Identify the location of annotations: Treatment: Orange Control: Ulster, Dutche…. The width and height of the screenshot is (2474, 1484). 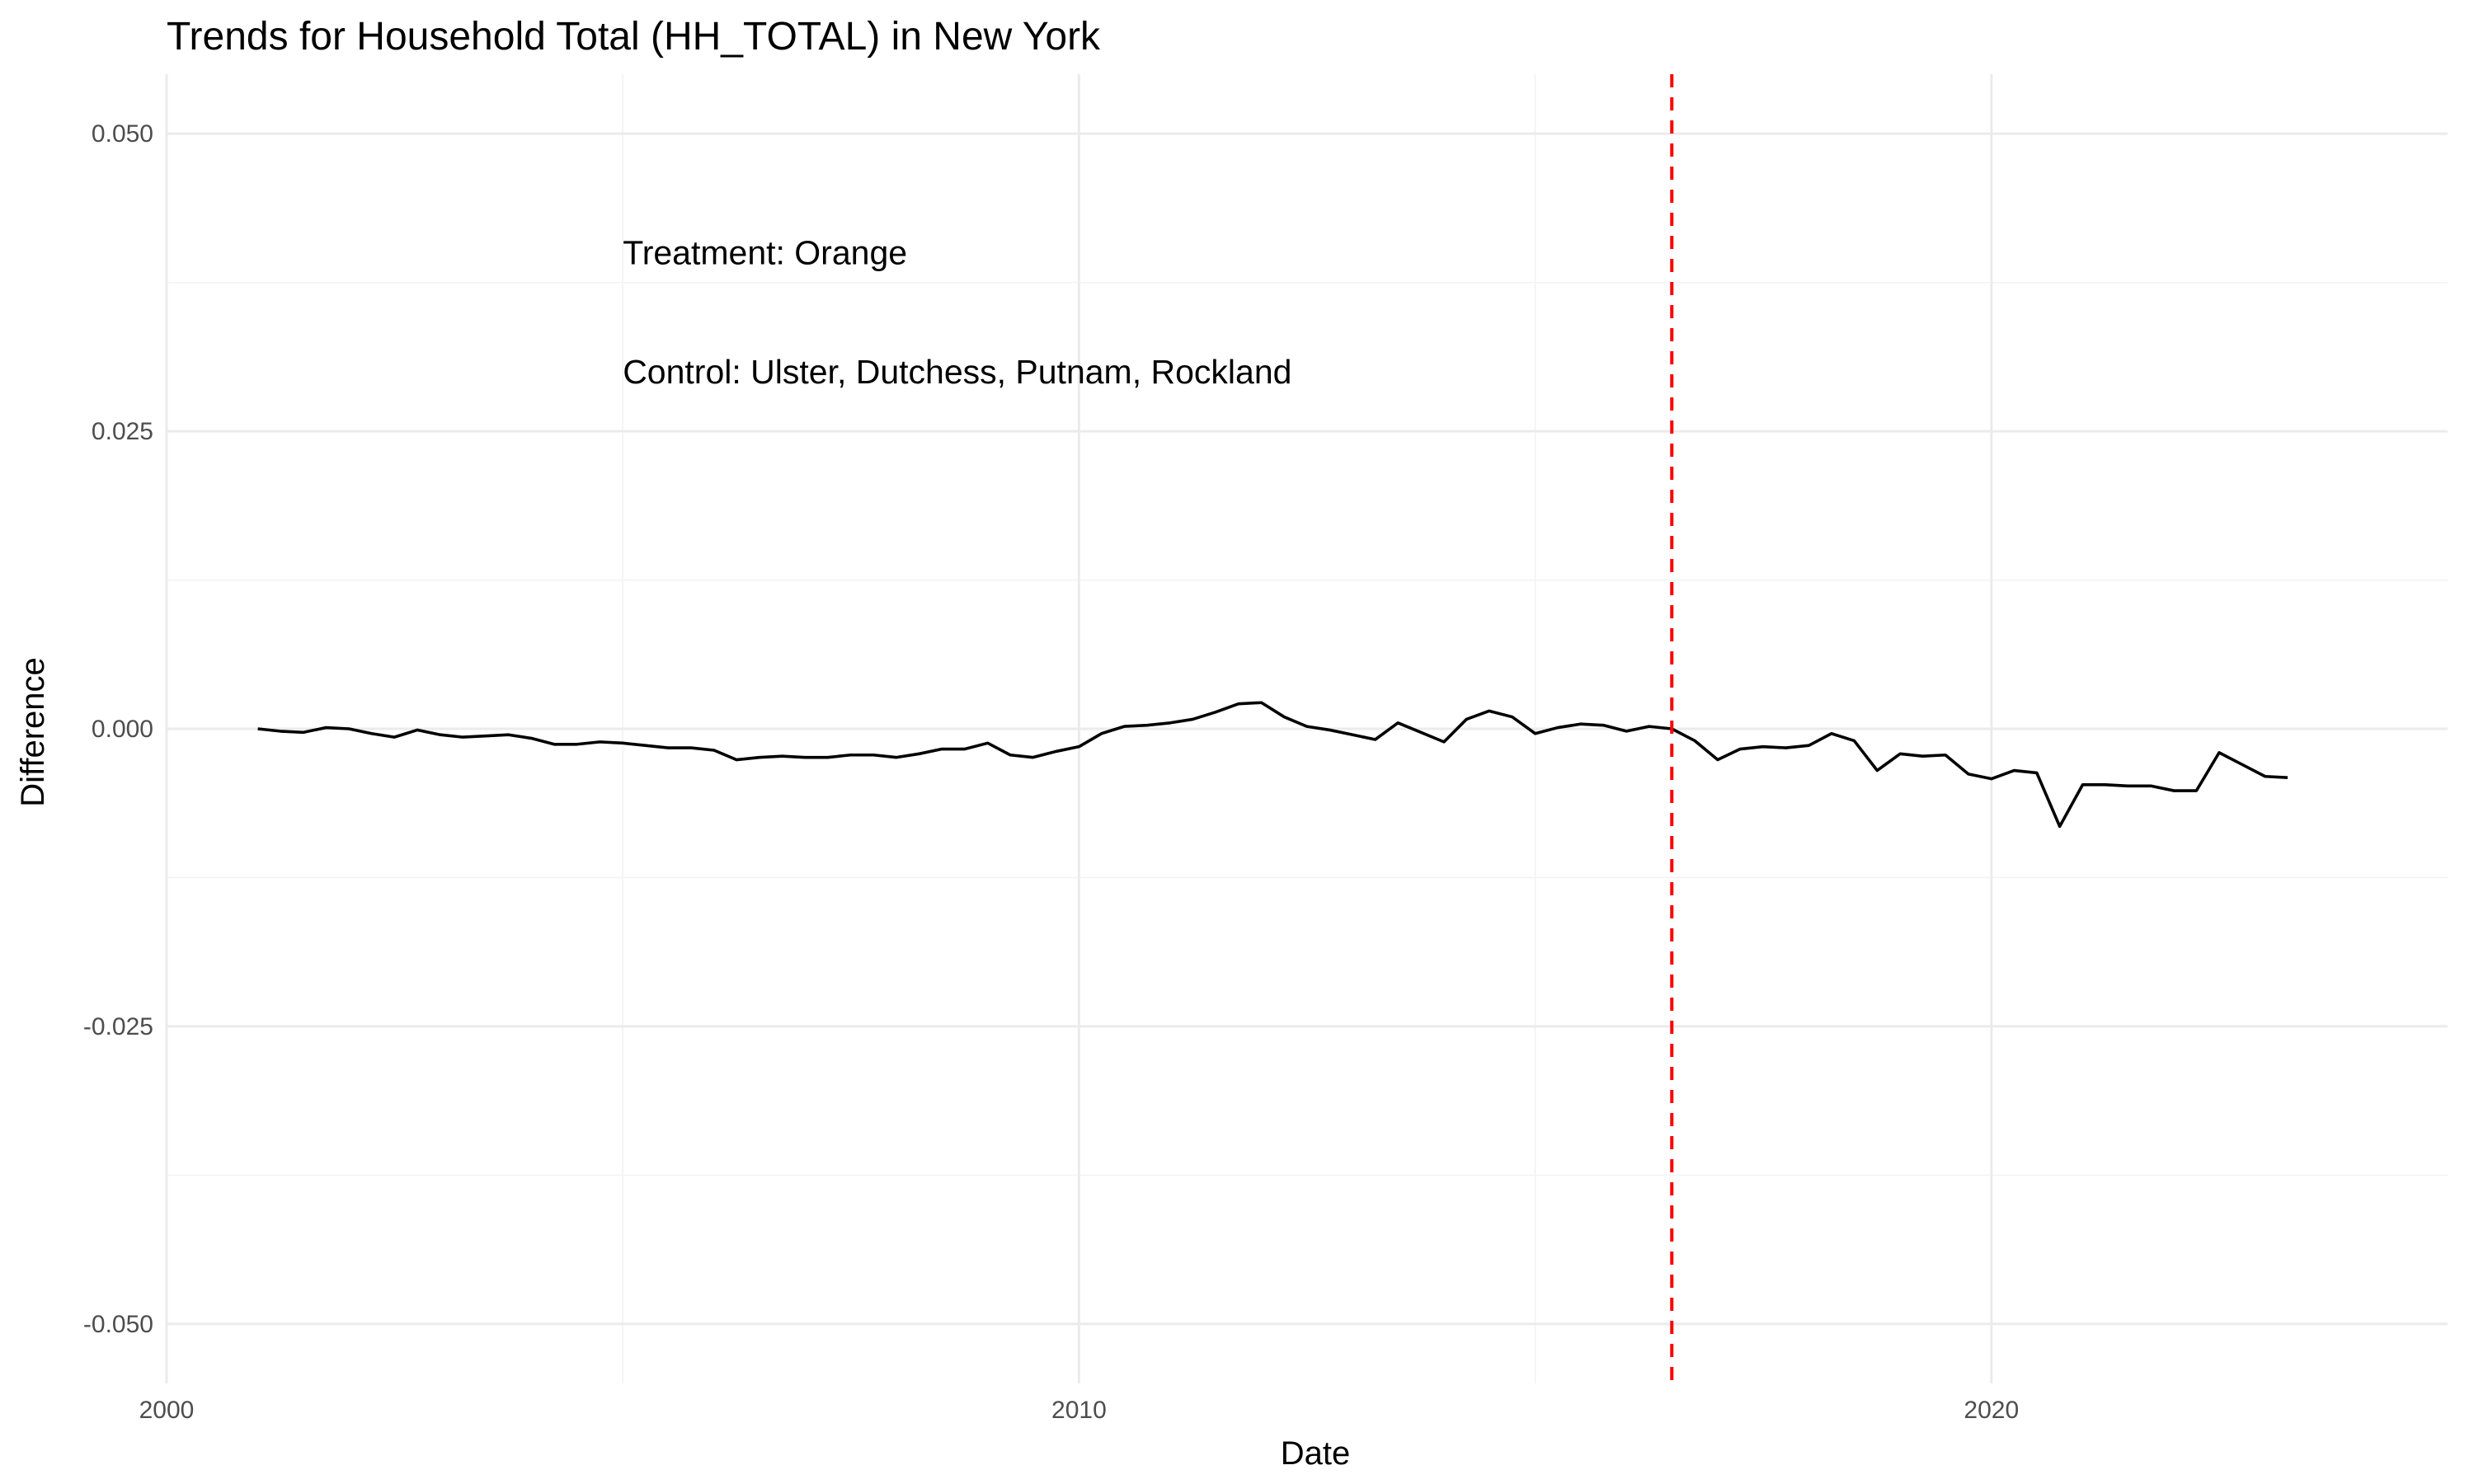
(957, 312).